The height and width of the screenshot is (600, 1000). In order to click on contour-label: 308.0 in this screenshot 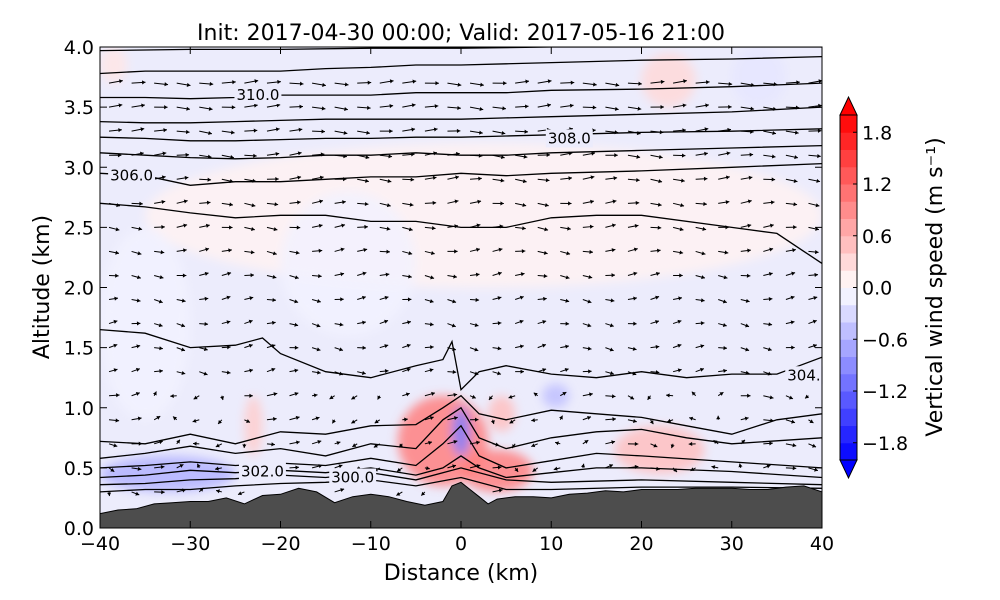, I will do `click(569, 138)`.